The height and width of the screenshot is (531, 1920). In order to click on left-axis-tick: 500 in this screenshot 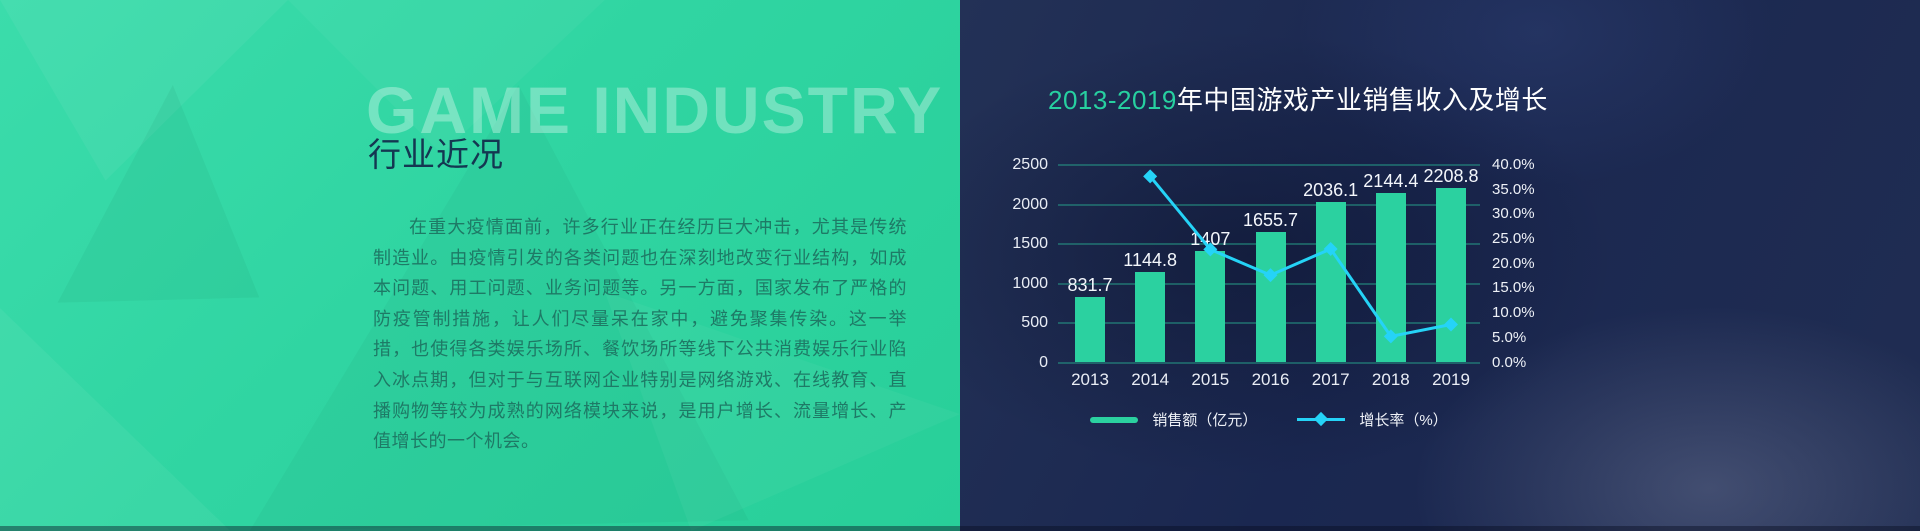, I will do `click(1034, 322)`.